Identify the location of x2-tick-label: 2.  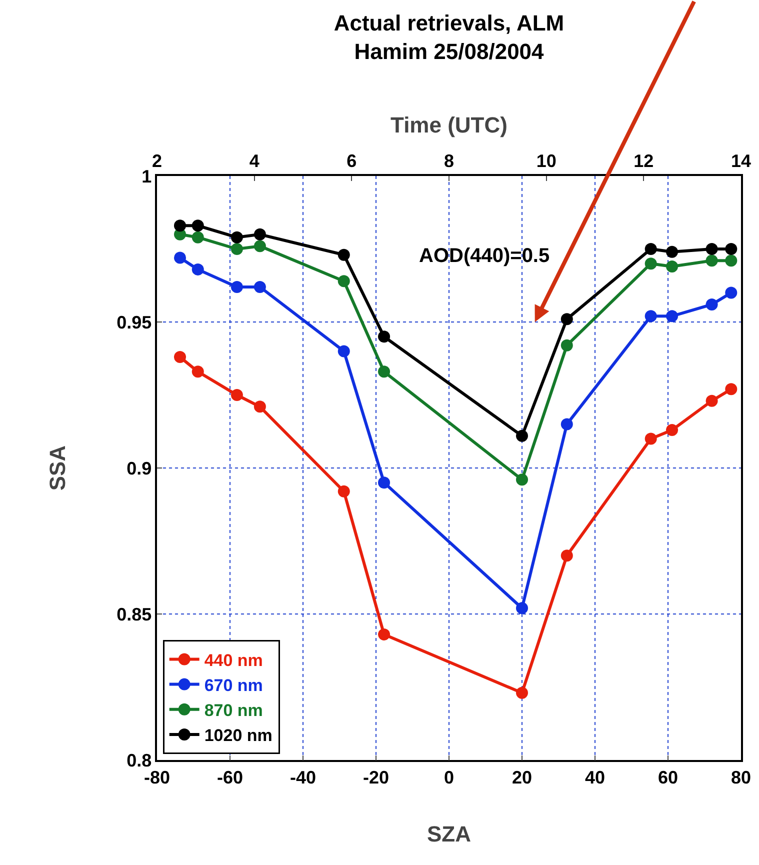
(157, 161).